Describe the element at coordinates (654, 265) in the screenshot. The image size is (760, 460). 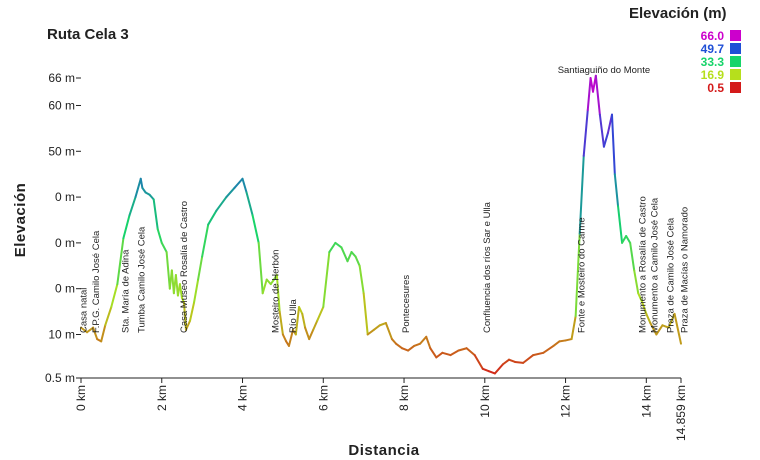
I see `poi-label: Monumento a Camilo José Cela` at that location.